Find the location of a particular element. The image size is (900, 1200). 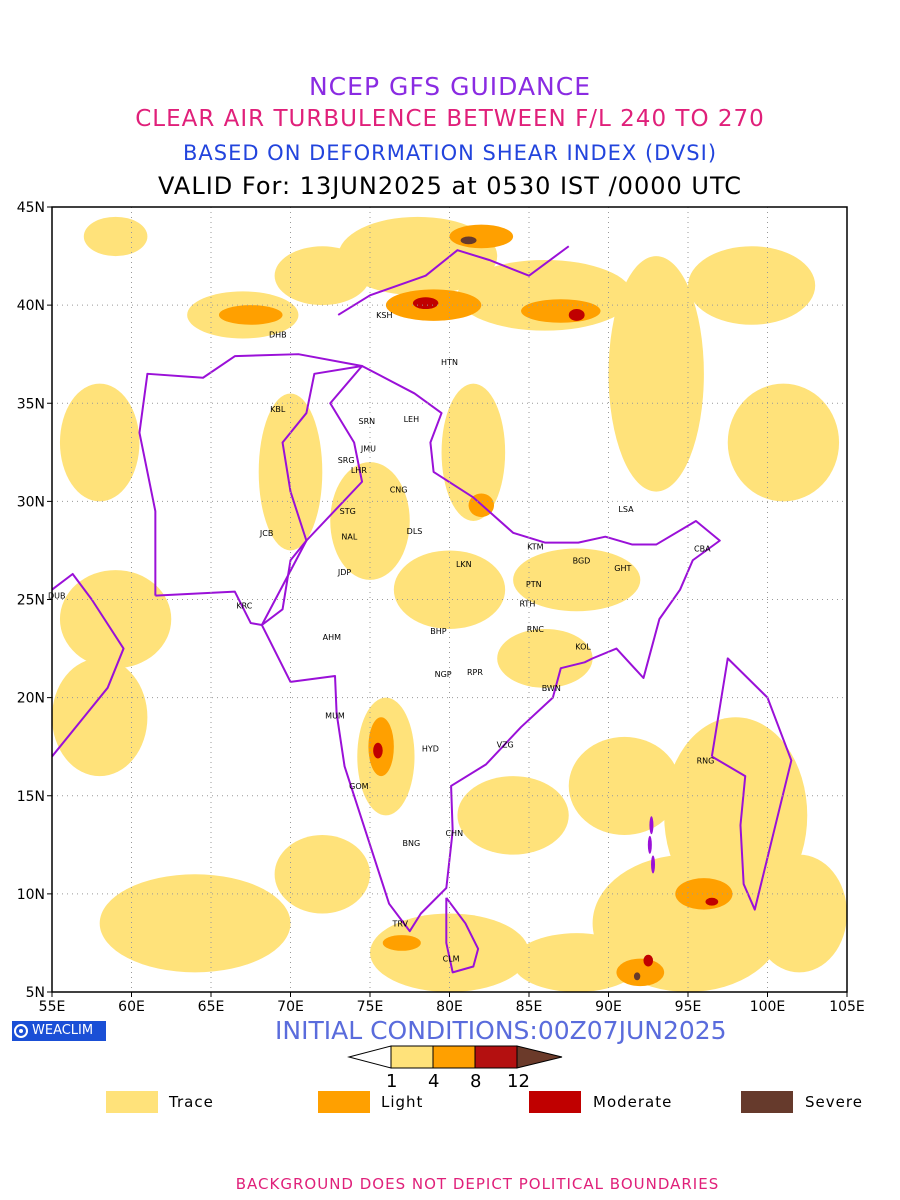

station-label-lhr: LHR is located at coordinates (359, 470).